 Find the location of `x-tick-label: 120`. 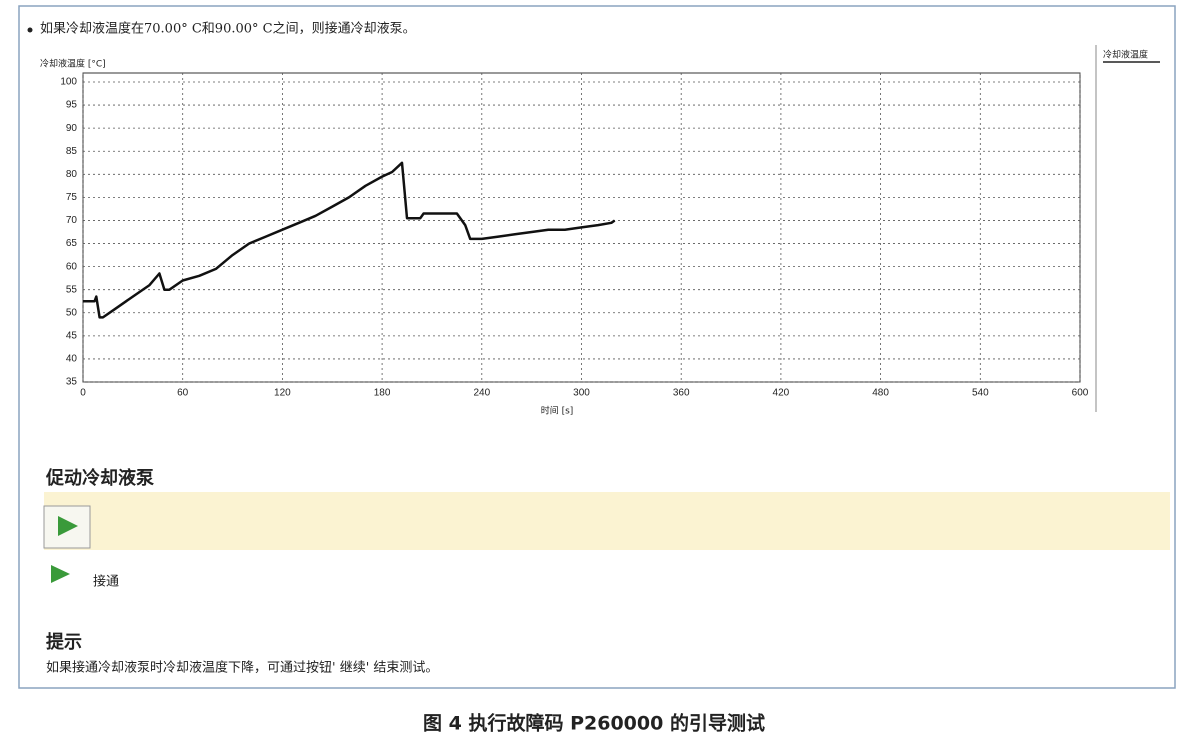

x-tick-label: 120 is located at coordinates (282, 393).